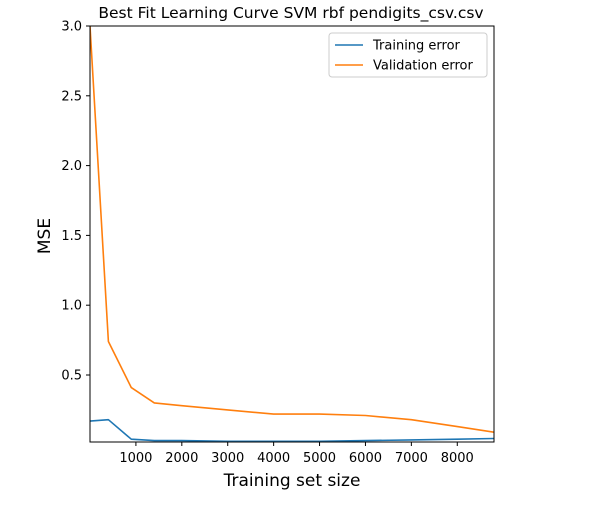  I want to click on x-tick-label: 7000, so click(411, 458).